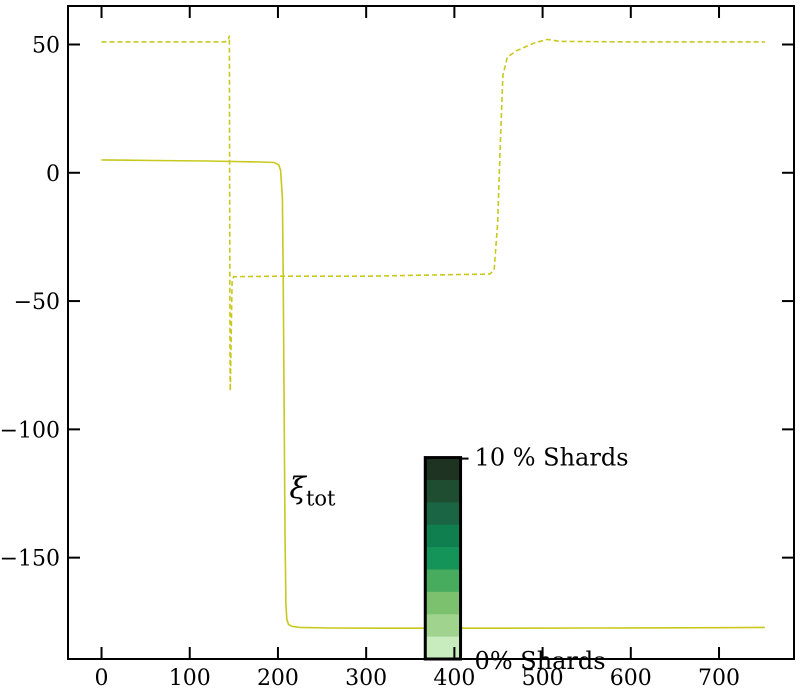 This screenshot has width=800, height=695. I want to click on colorbar-label-bottom: 0% Shards, so click(540, 661).